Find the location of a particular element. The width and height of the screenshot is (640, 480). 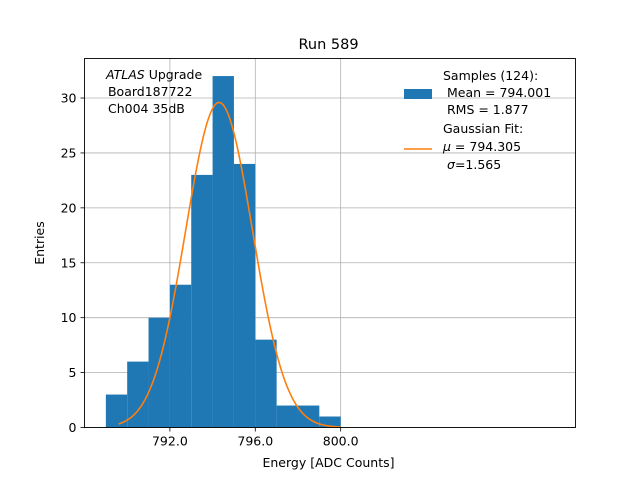

svg-text: σ=1.565 is located at coordinates (474, 164).